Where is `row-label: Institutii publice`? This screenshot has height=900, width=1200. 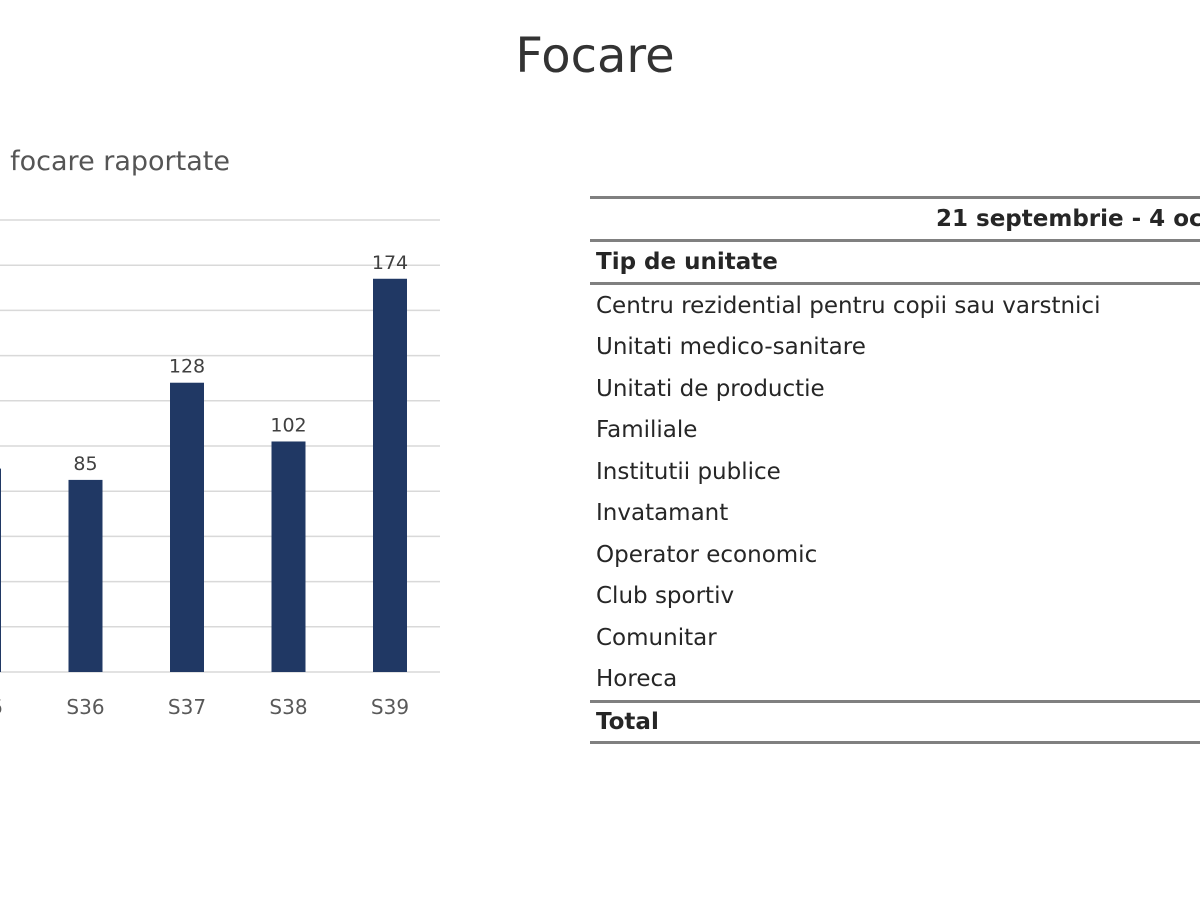 row-label: Institutii publice is located at coordinates (895, 472).